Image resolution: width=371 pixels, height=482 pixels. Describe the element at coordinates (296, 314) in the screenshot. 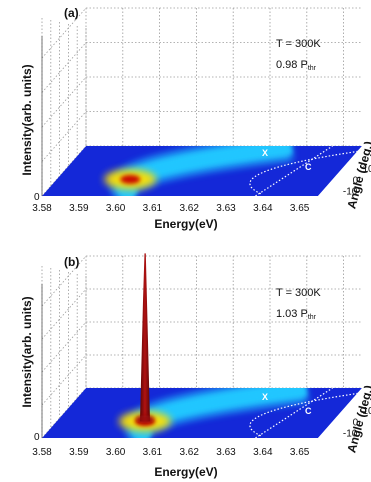

I see `power-annotation-b: 1.03 Pthr` at that location.